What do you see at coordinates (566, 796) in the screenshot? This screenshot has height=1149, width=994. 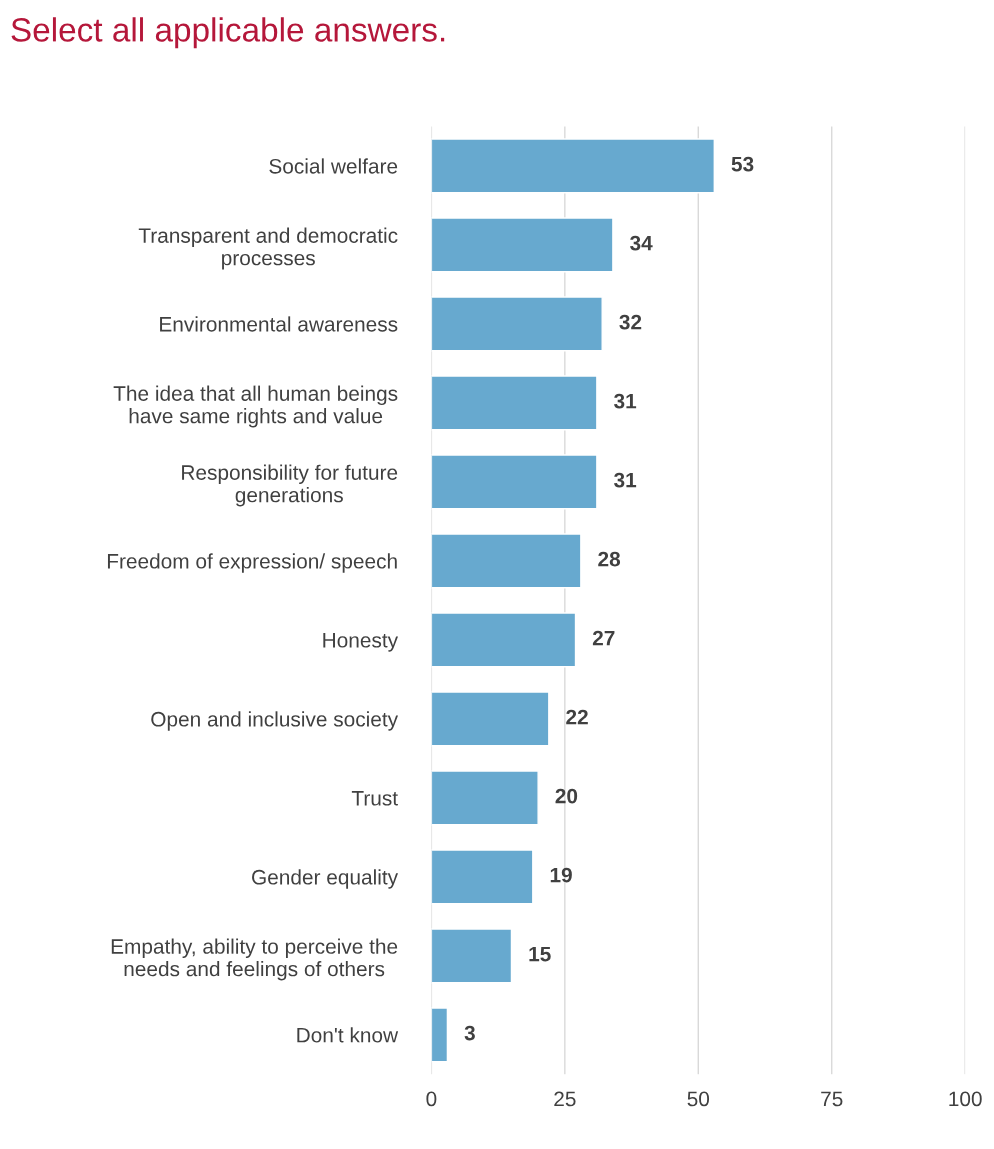 I see `data-label: 20` at bounding box center [566, 796].